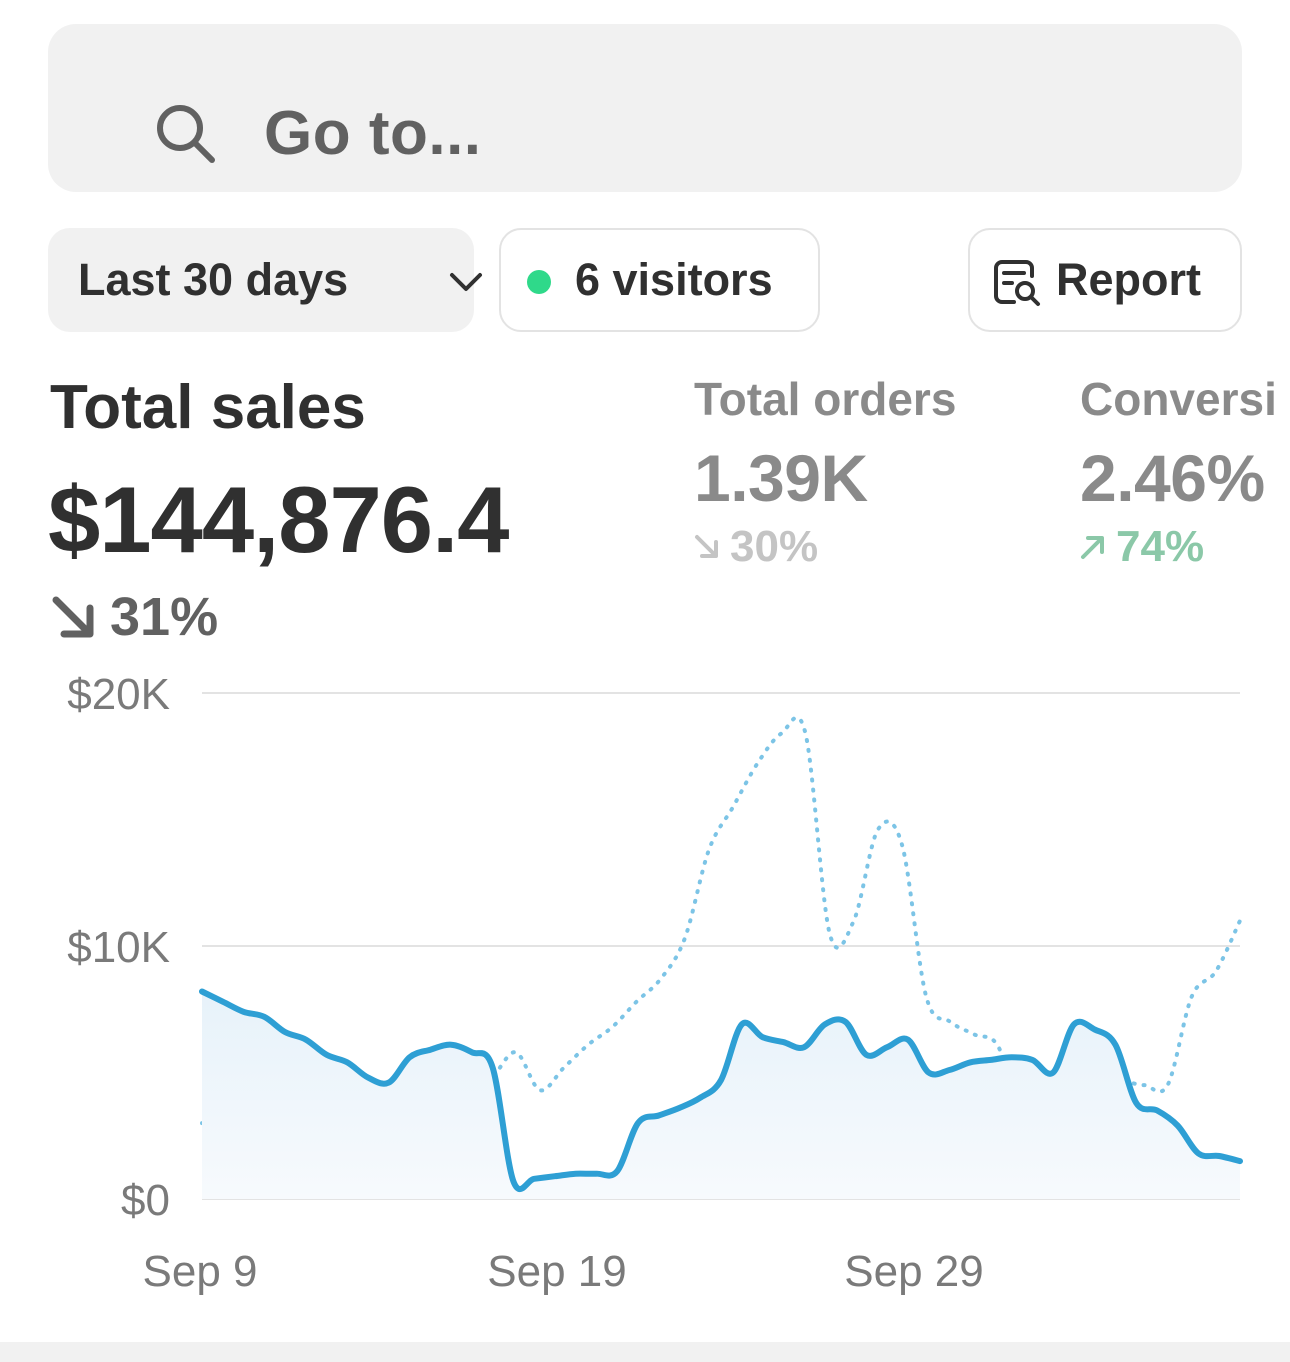 Image resolution: width=1290 pixels, height=1362 pixels. What do you see at coordinates (213, 279) in the screenshot?
I see `date-range-label: Last 30 days` at bounding box center [213, 279].